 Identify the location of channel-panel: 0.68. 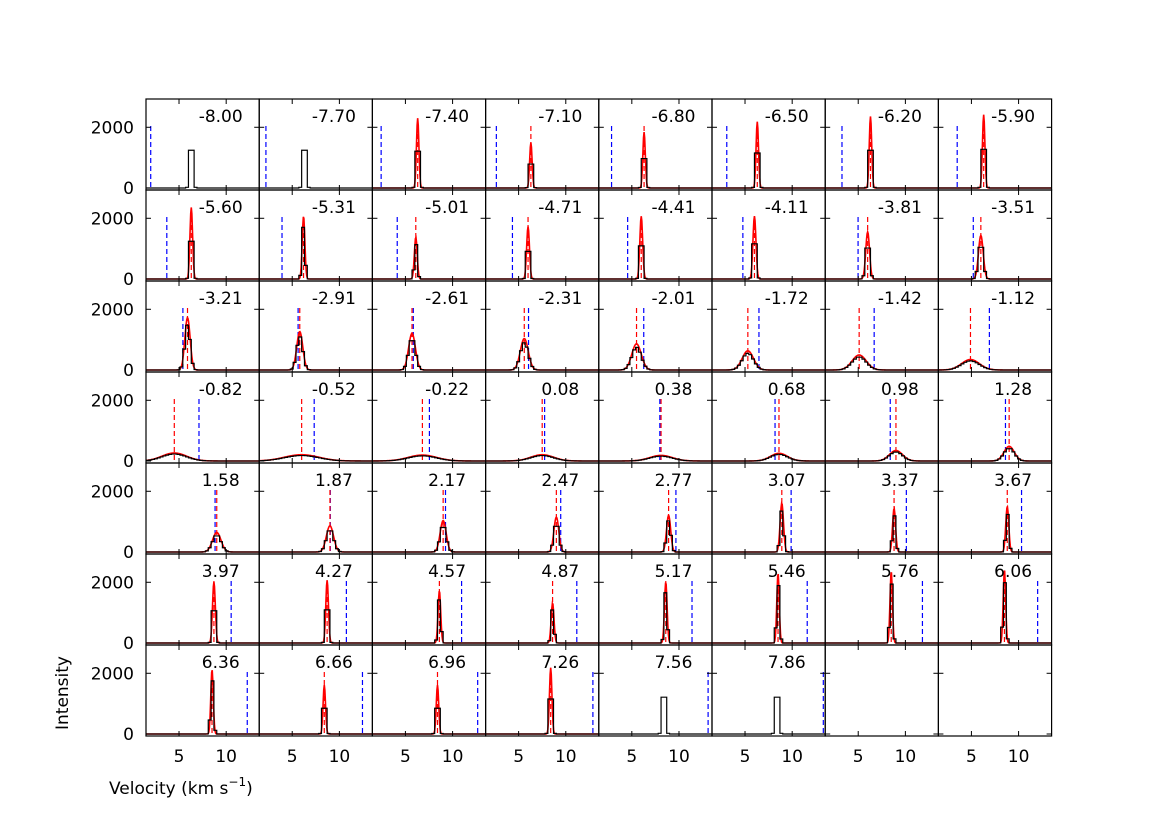
(768, 417).